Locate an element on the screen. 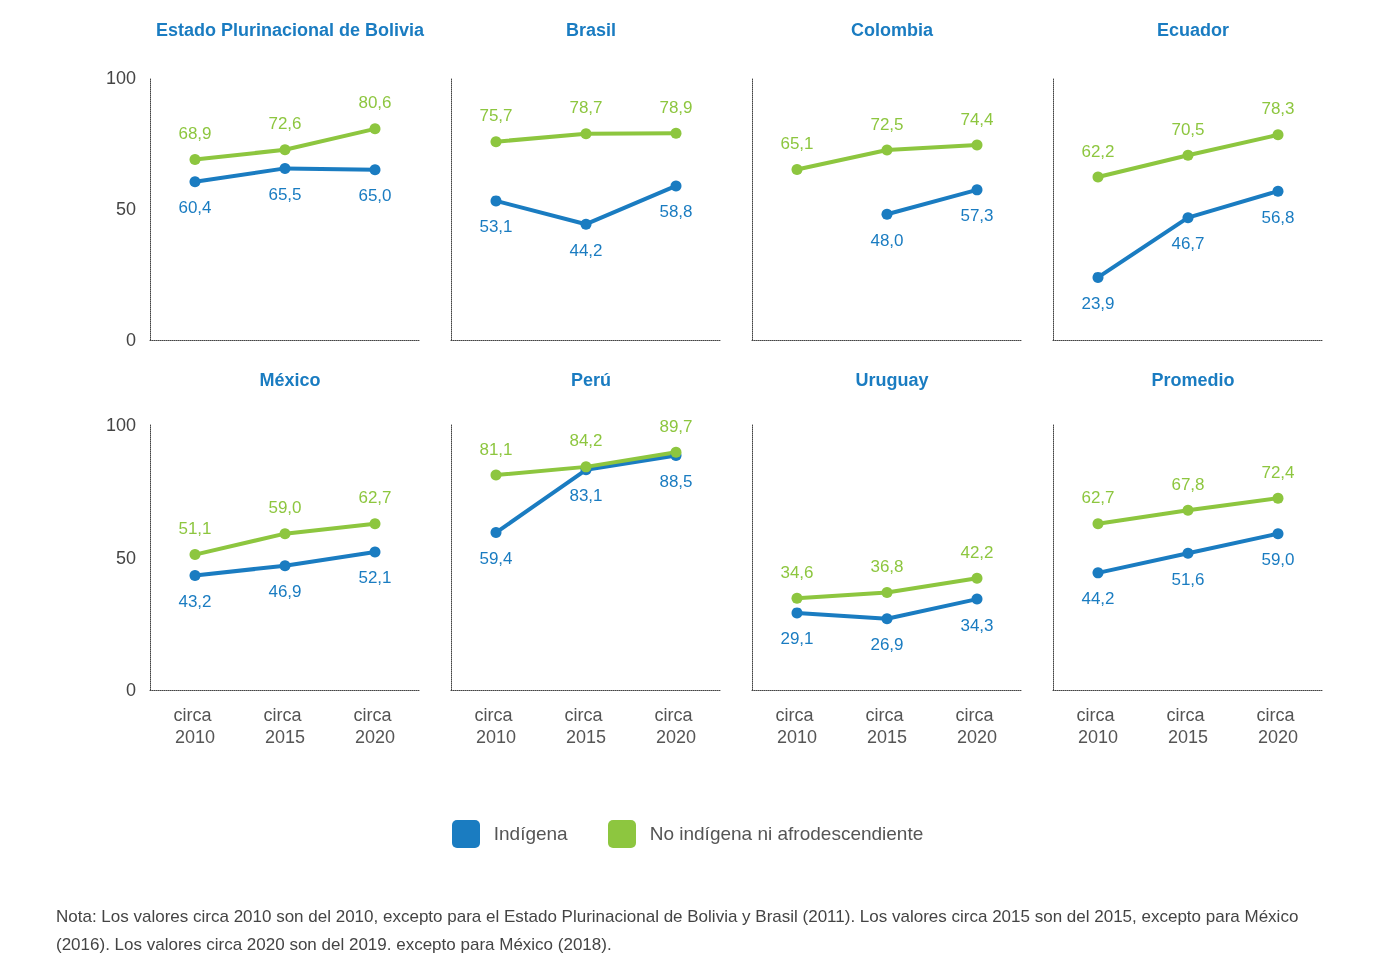 The width and height of the screenshot is (1375, 959). data-label: 57,3 is located at coordinates (977, 216).